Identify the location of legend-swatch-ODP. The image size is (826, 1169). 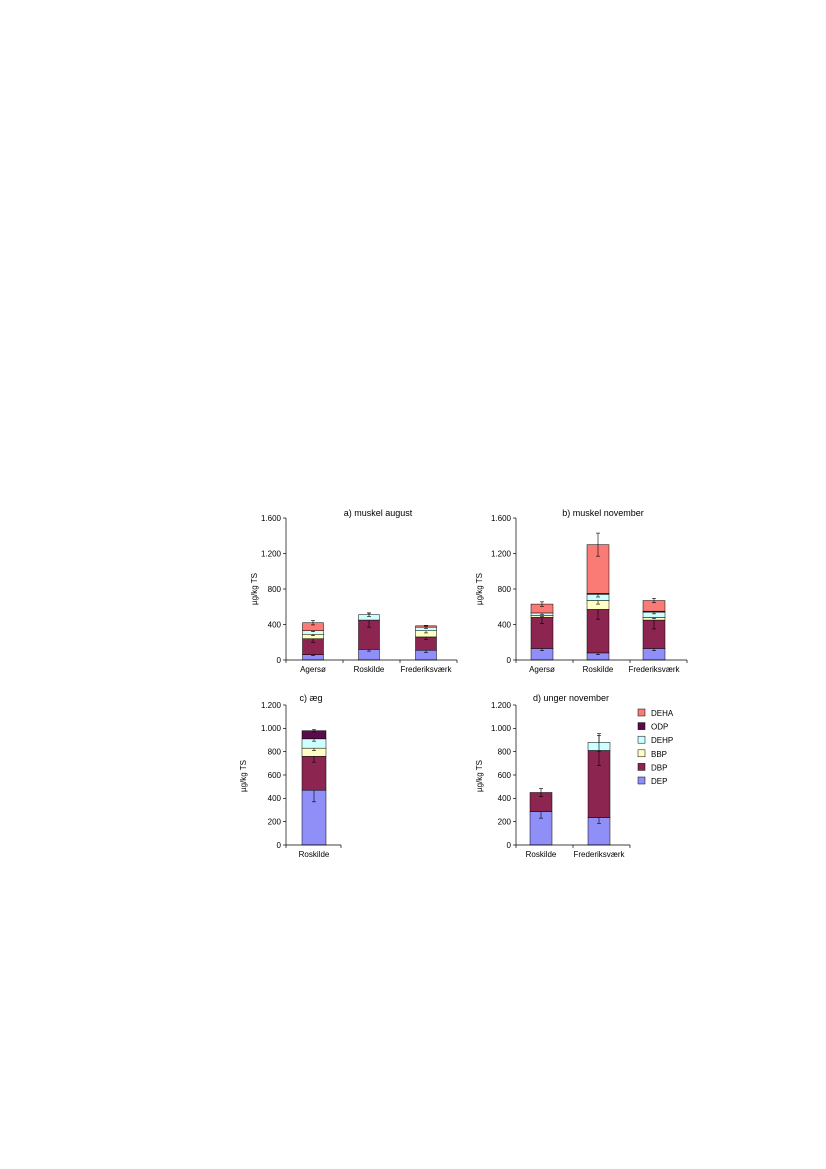
(641, 726).